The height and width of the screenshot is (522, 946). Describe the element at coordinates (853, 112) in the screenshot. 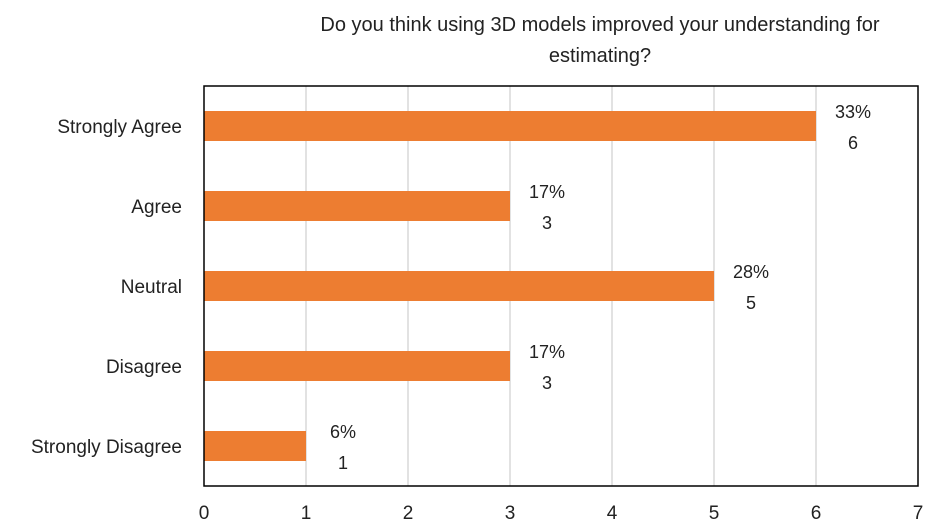

I see `data-label-percent: 33%` at that location.